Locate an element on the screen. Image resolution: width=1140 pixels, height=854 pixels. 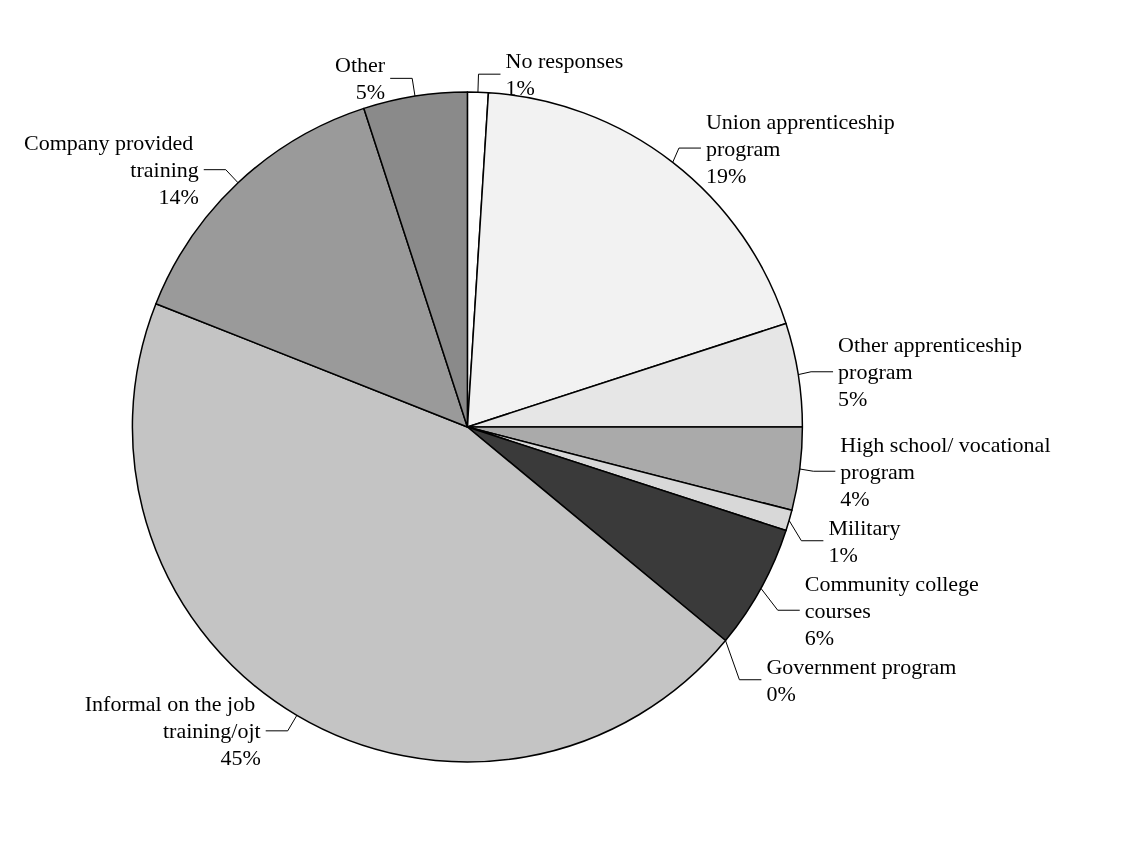
data-label: 19% is located at coordinates (726, 175).